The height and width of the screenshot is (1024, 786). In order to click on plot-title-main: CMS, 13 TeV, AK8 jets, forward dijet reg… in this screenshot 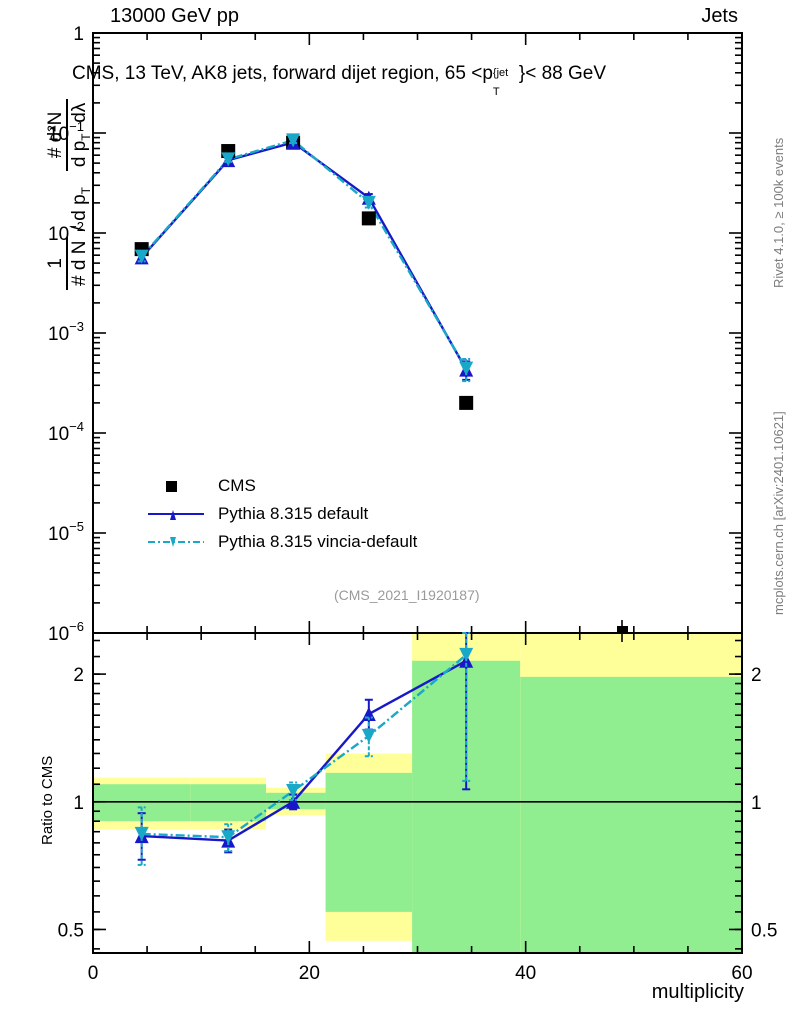, I will do `click(282, 73)`.